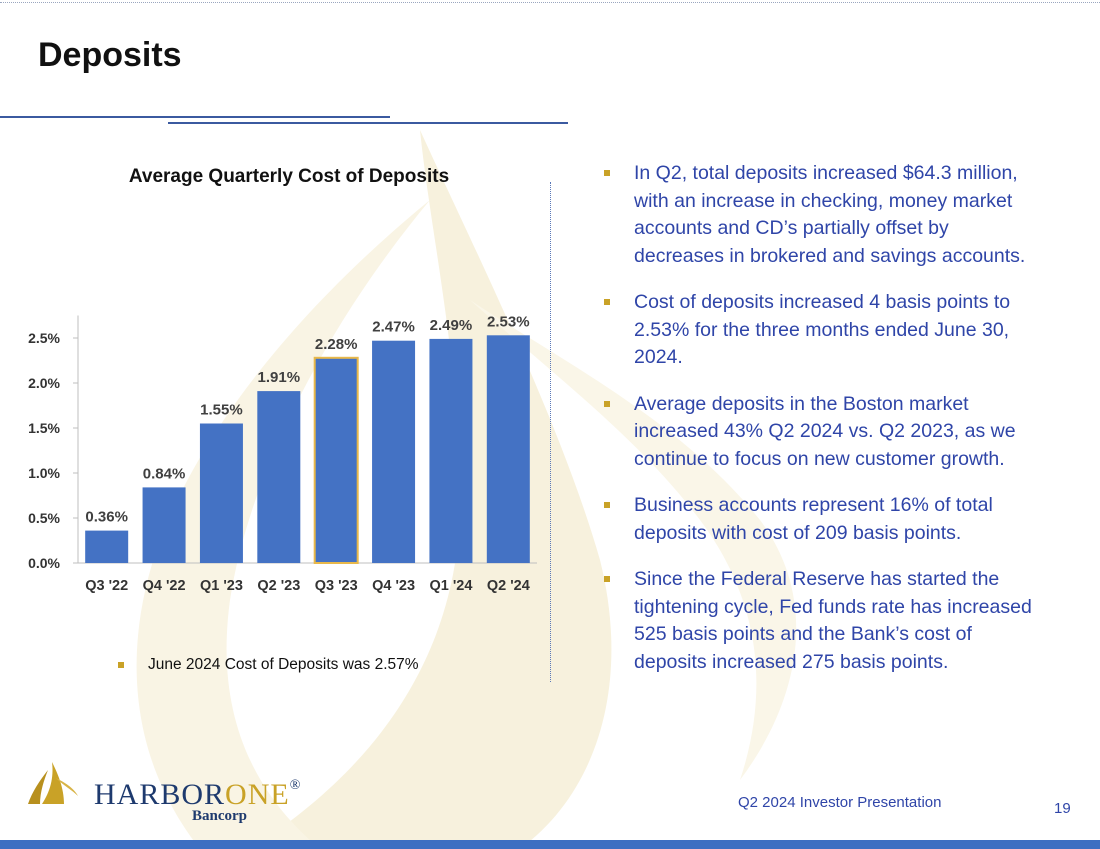 This screenshot has height=849, width=1100. I want to click on title-rule, so click(195, 117).